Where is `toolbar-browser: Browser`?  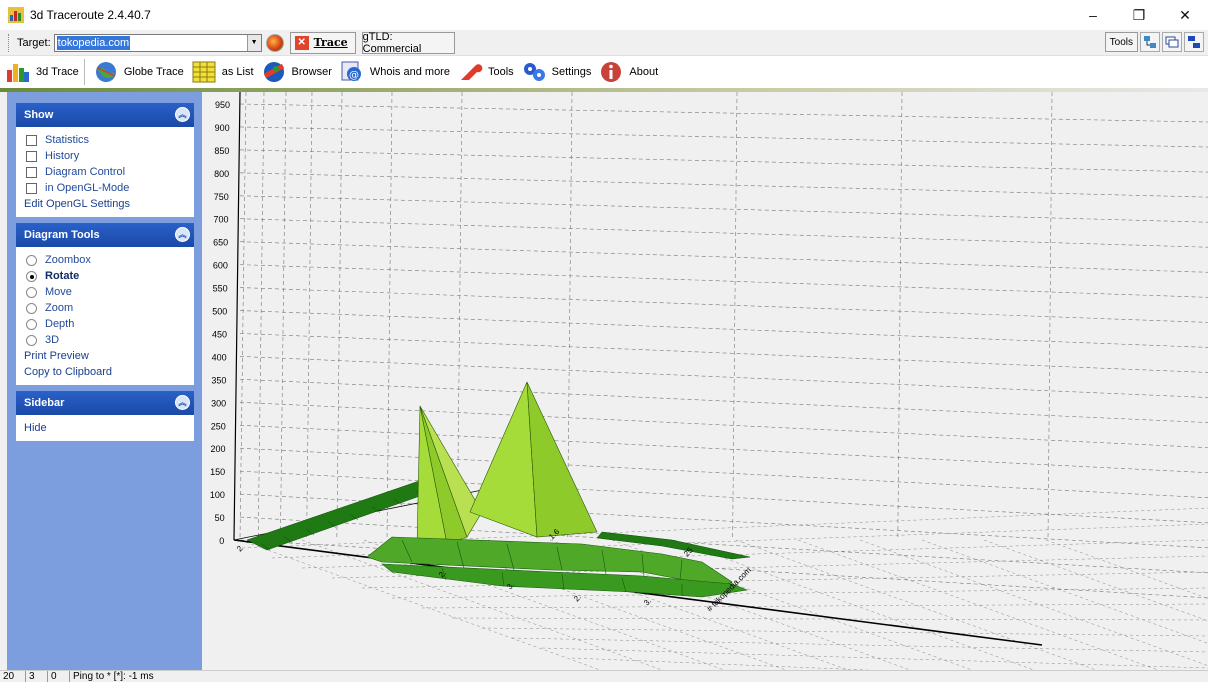 toolbar-browser: Browser is located at coordinates (296, 72).